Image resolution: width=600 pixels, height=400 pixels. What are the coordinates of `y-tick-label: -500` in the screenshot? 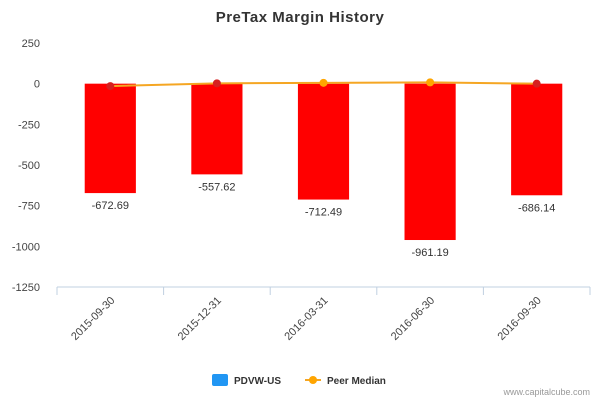 It's located at (29, 166).